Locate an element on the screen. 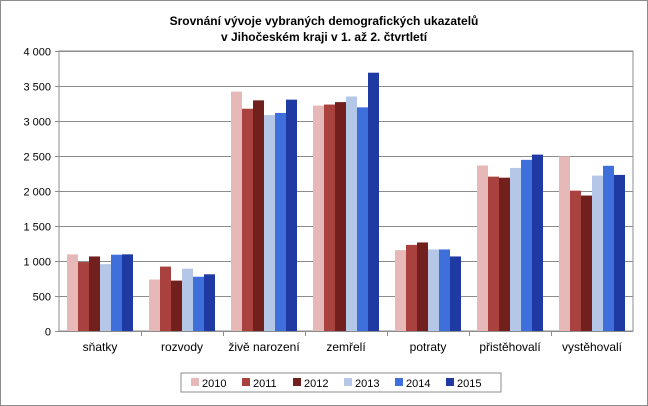 The height and width of the screenshot is (406, 648). y-tick-label: 4 000 is located at coordinates (37, 53).